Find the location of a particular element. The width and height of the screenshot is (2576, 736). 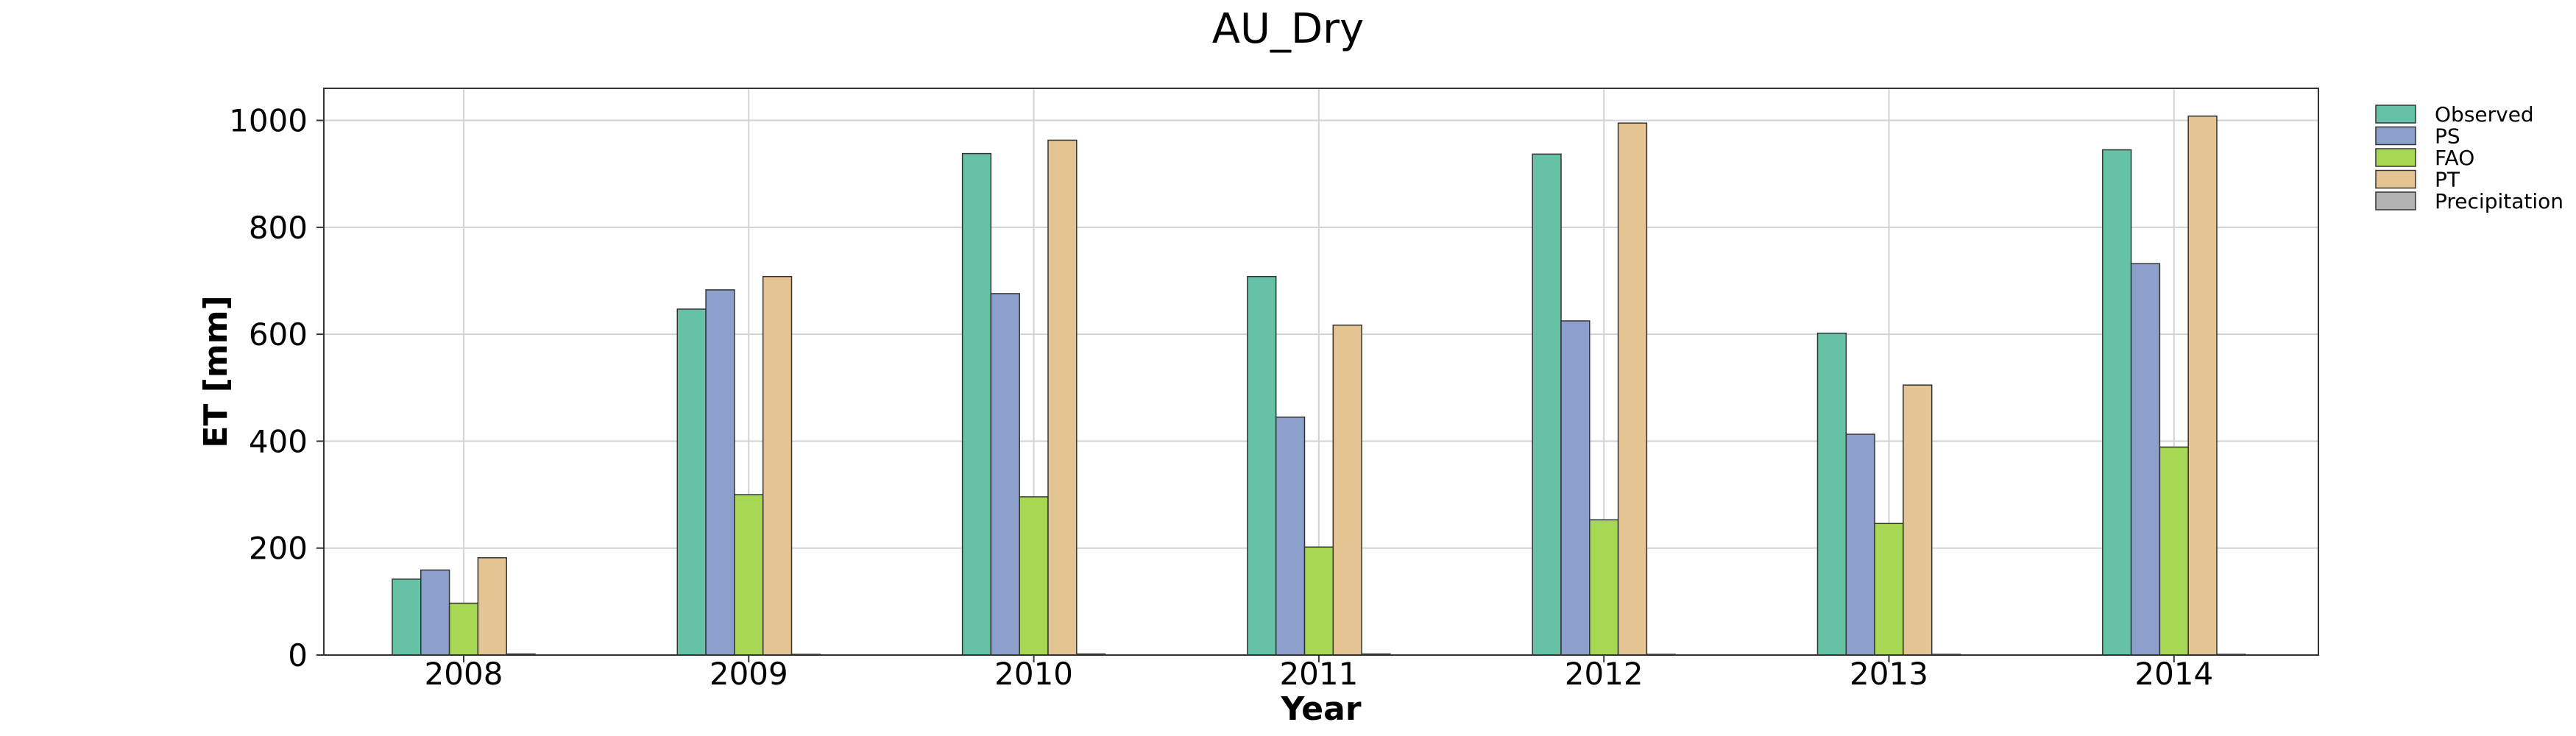

bar-observed-2013 is located at coordinates (1832, 494).